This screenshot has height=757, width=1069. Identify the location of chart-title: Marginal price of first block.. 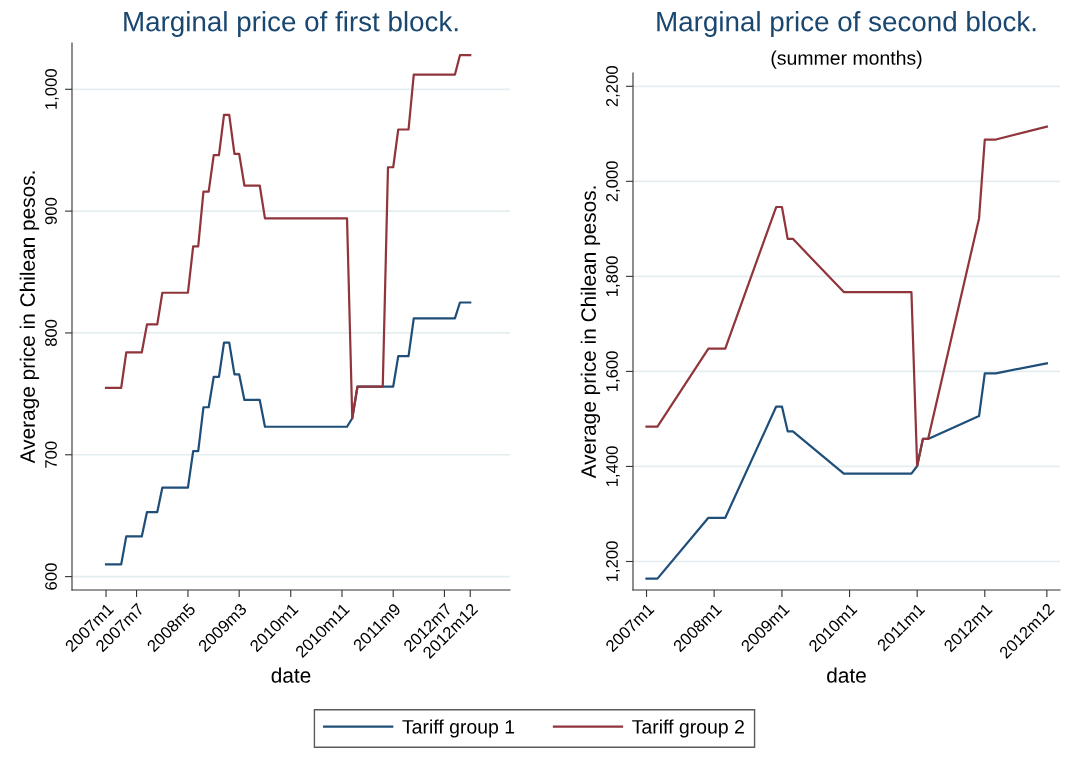
(291, 24).